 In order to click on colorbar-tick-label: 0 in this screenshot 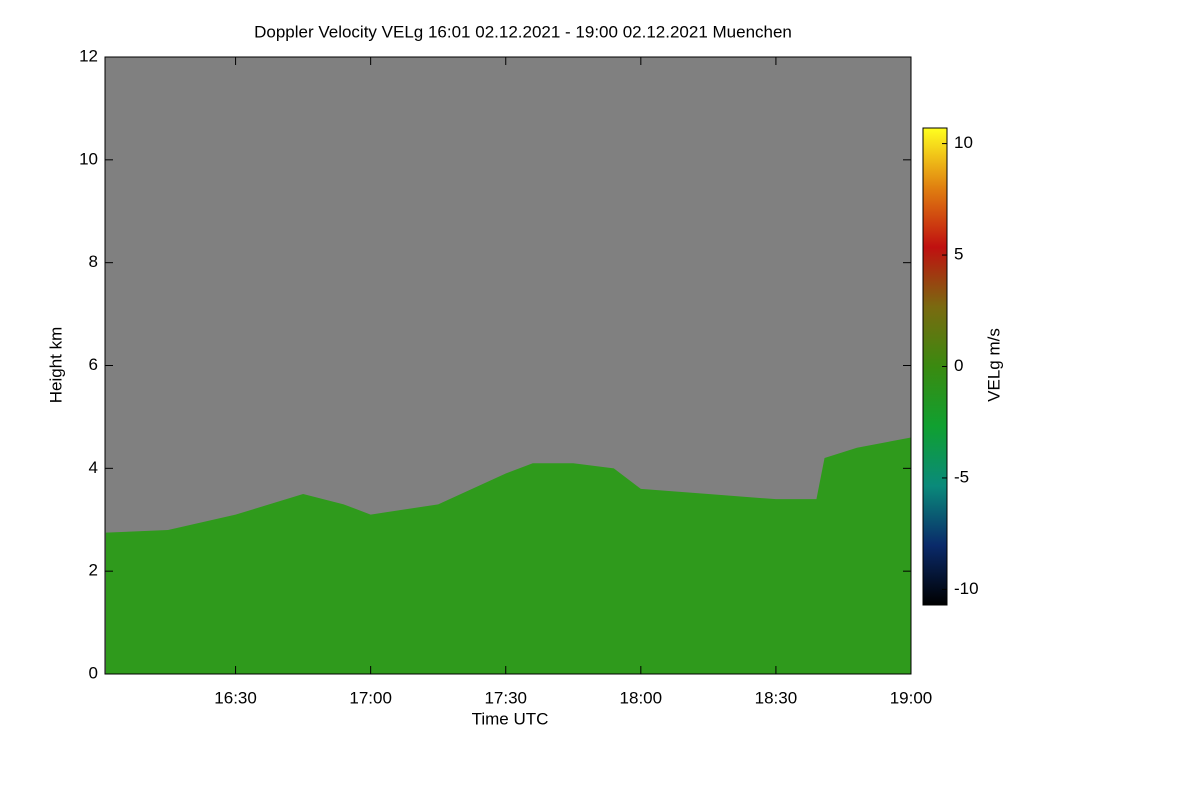, I will do `click(958, 365)`.